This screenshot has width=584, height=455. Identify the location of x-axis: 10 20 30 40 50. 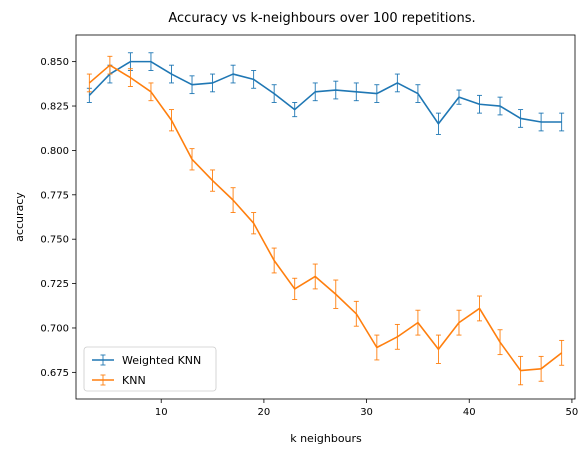
(366, 408).